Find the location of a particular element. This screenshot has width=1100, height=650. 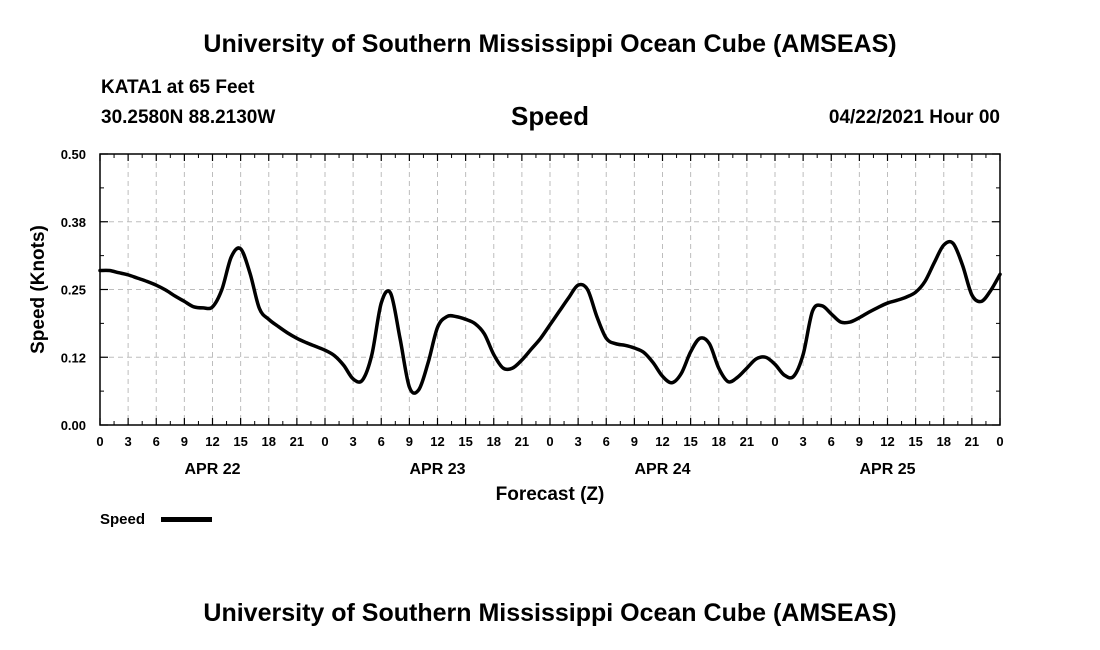

y-tick-label-3: 0.38 is located at coordinates (73, 222).